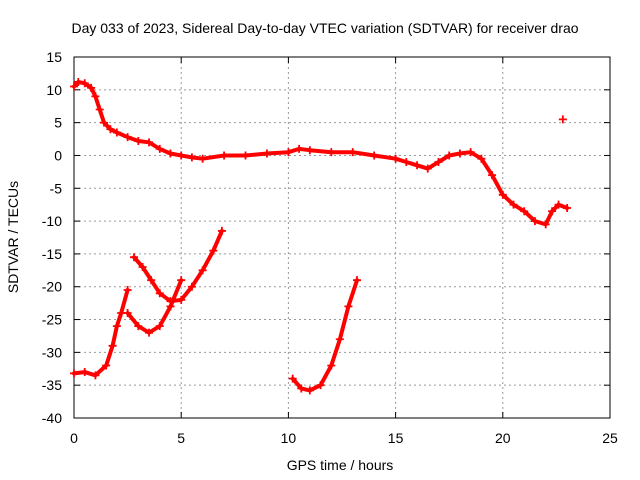  Describe the element at coordinates (52, 385) in the screenshot. I see `y-tick-label: -35` at that location.